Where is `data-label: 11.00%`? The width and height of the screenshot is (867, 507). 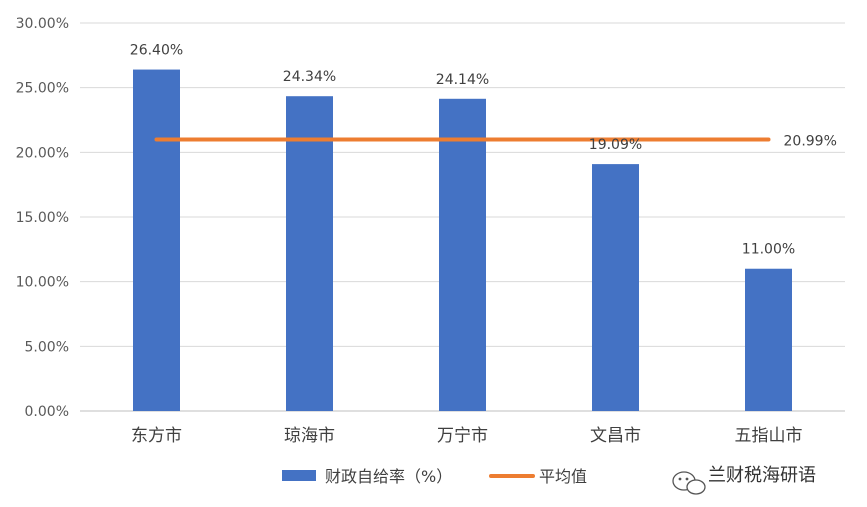
data-label: 11.00% is located at coordinates (768, 250).